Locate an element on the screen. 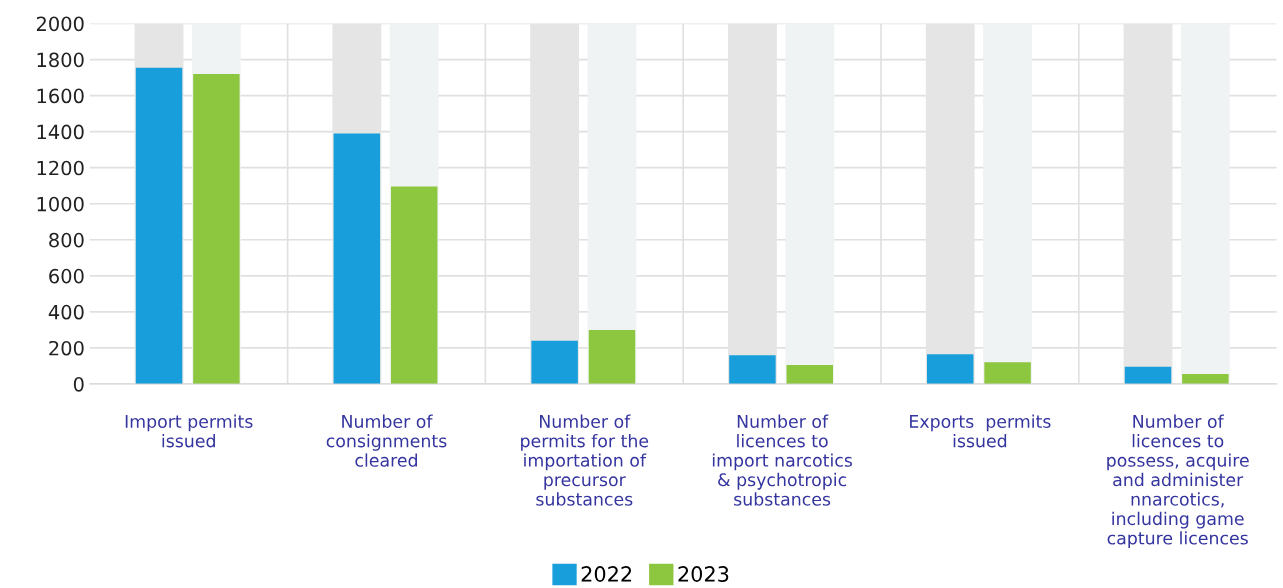  x-tick-label: Number of licences to possess, acquire and administer nnarcotics, including game capture licences is located at coordinates (1178, 481).